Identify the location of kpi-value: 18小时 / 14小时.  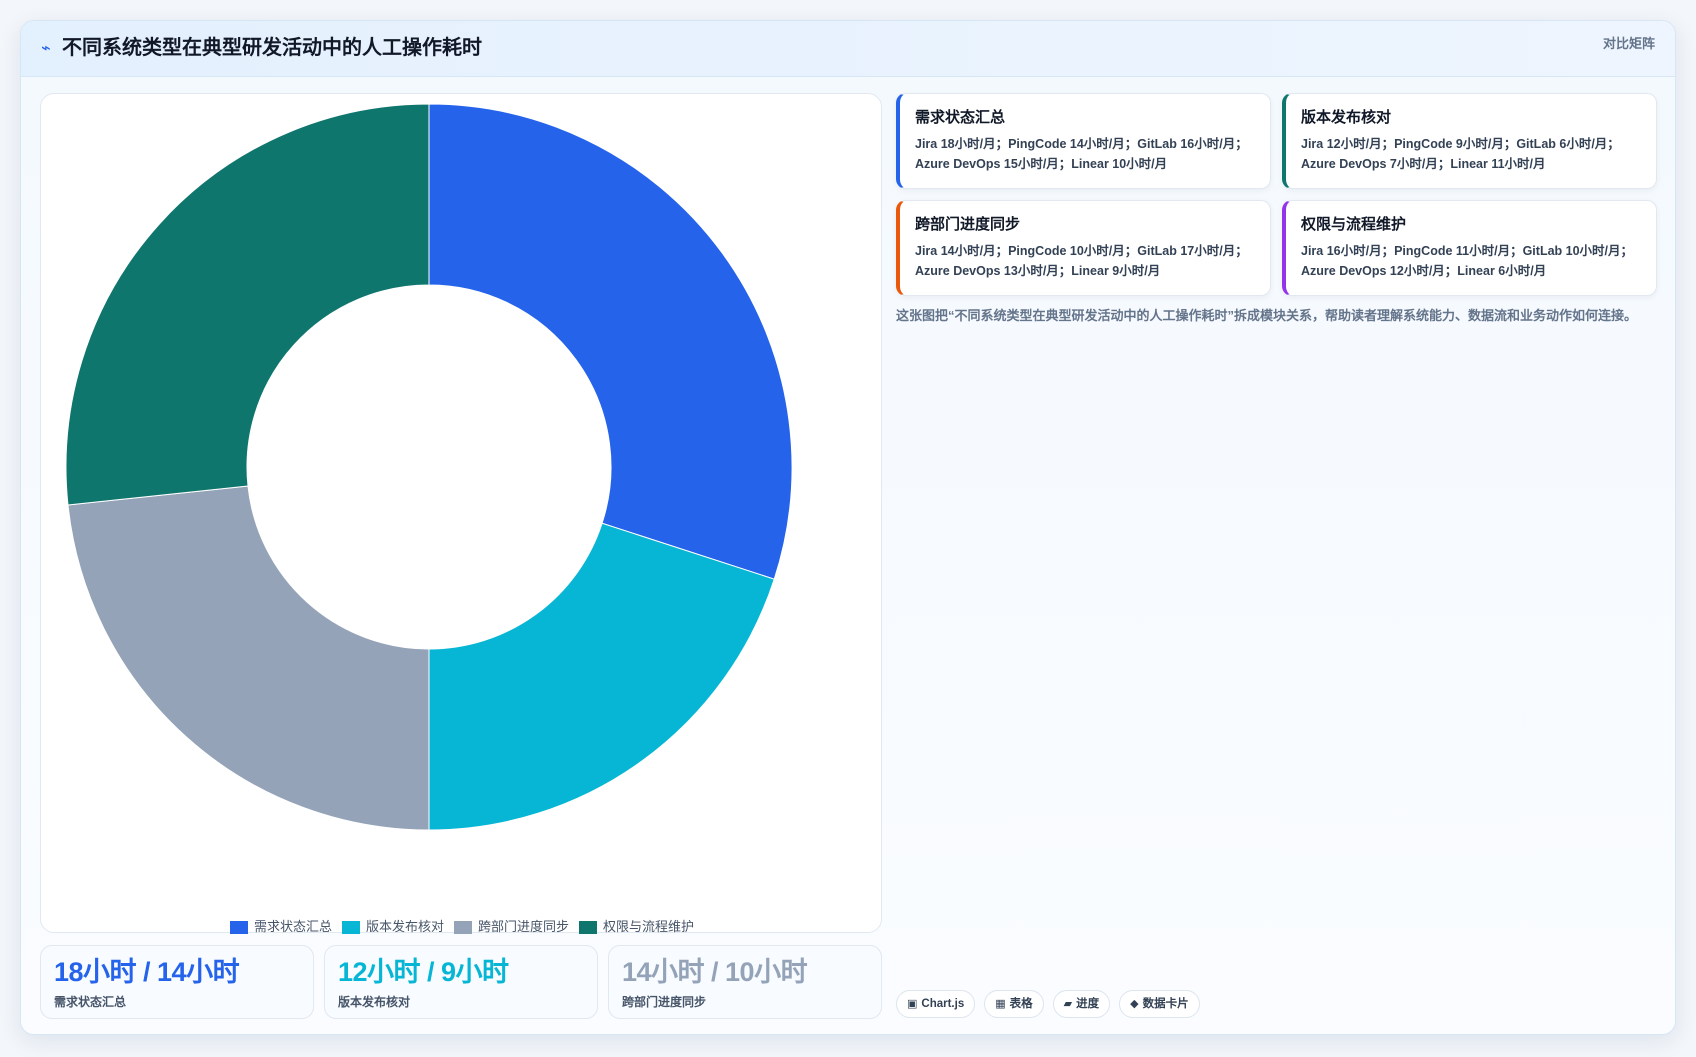
(147, 972).